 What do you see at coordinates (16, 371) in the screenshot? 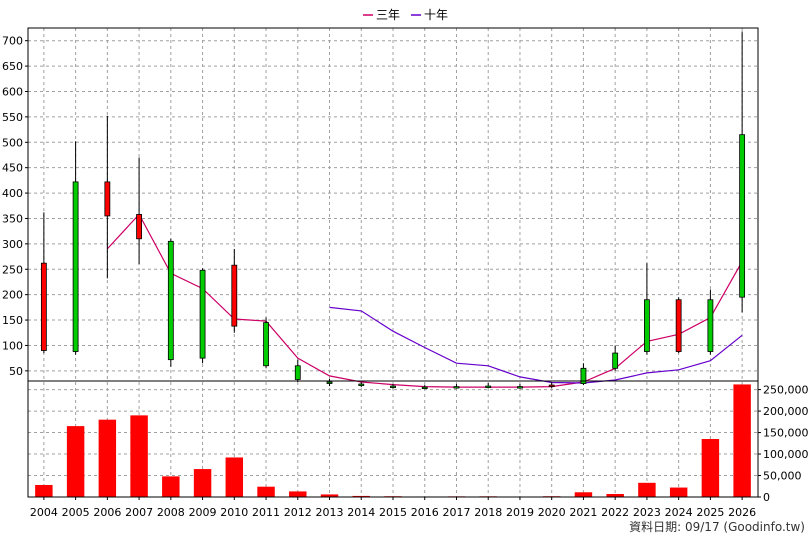
I see `price-tick-label: 50` at bounding box center [16, 371].